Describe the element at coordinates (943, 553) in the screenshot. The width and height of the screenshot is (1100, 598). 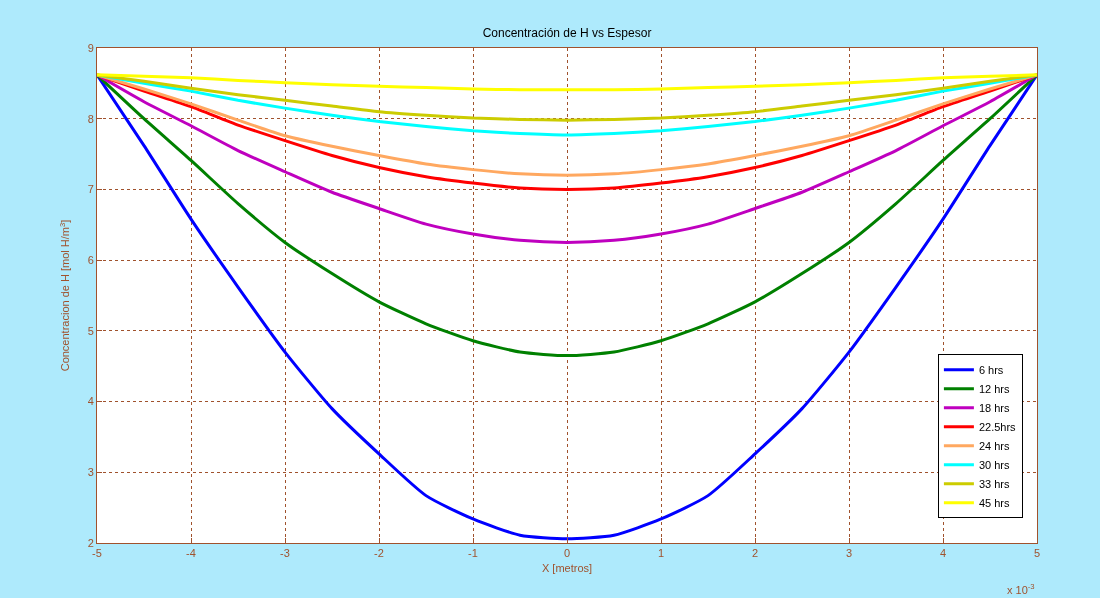
I see `x-tick-label: 4` at that location.